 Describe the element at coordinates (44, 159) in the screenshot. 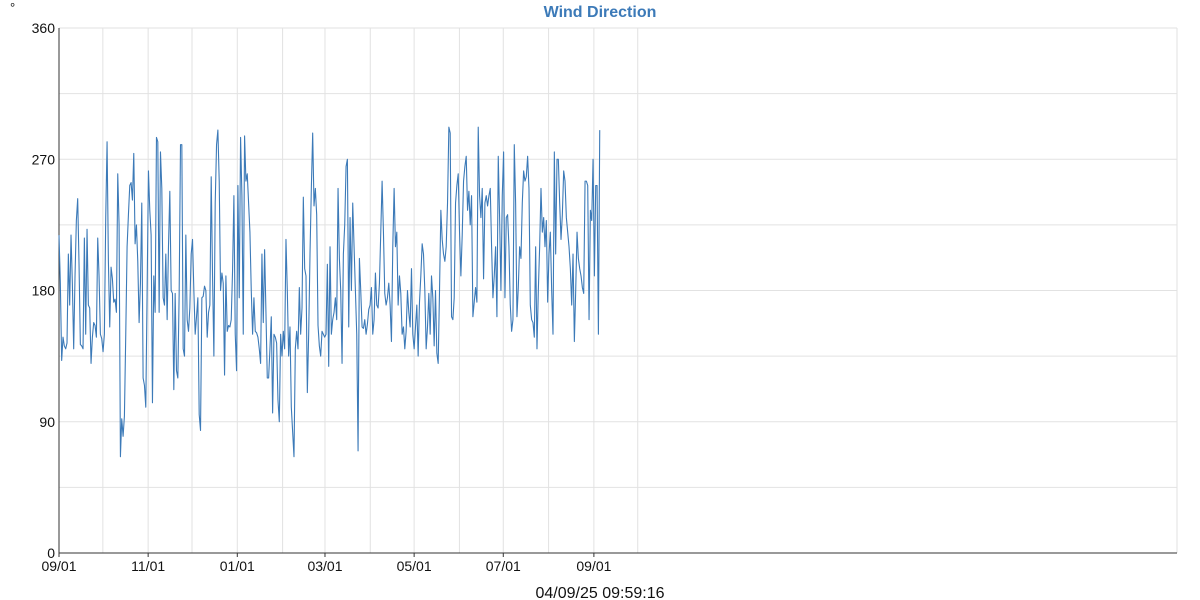

I see `y-tick-label-3: 270` at that location.